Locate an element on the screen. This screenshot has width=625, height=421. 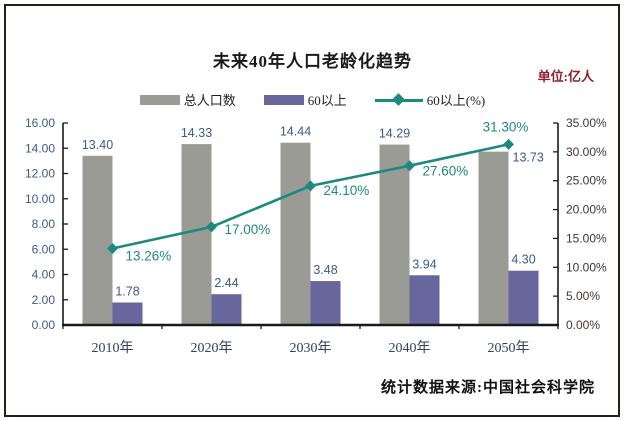
category-label: 2030年 is located at coordinates (311, 348).